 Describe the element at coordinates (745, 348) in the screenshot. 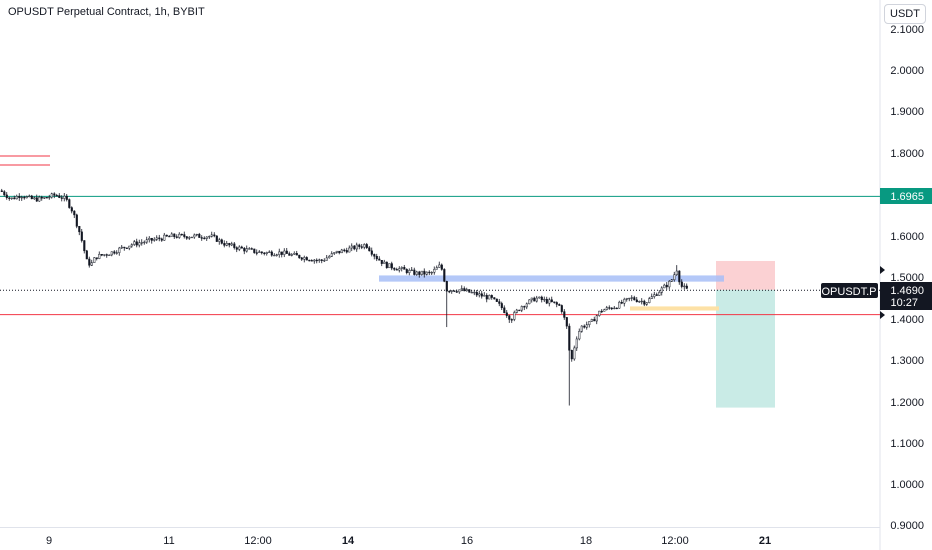

I see `short-target-zone` at that location.